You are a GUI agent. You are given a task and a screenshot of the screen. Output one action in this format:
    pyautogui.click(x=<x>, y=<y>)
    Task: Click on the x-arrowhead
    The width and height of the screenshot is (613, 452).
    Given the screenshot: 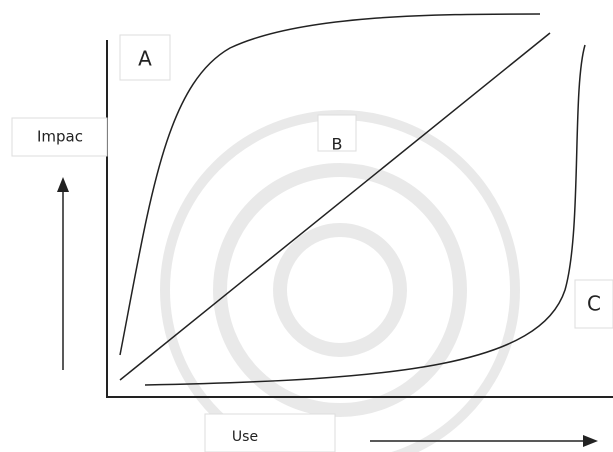 What is the action you would take?
    pyautogui.click(x=590, y=441)
    